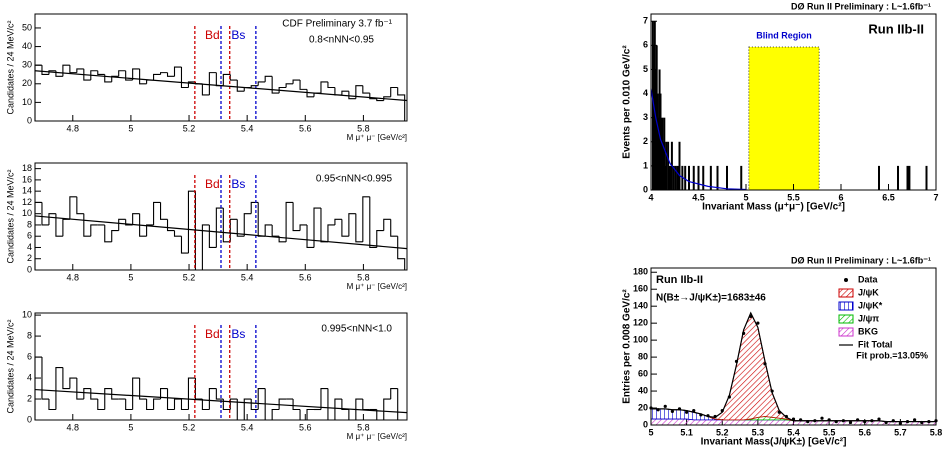  What do you see at coordinates (643, 356) in the screenshot?
I see `y-tick-label: 80` at bounding box center [643, 356].